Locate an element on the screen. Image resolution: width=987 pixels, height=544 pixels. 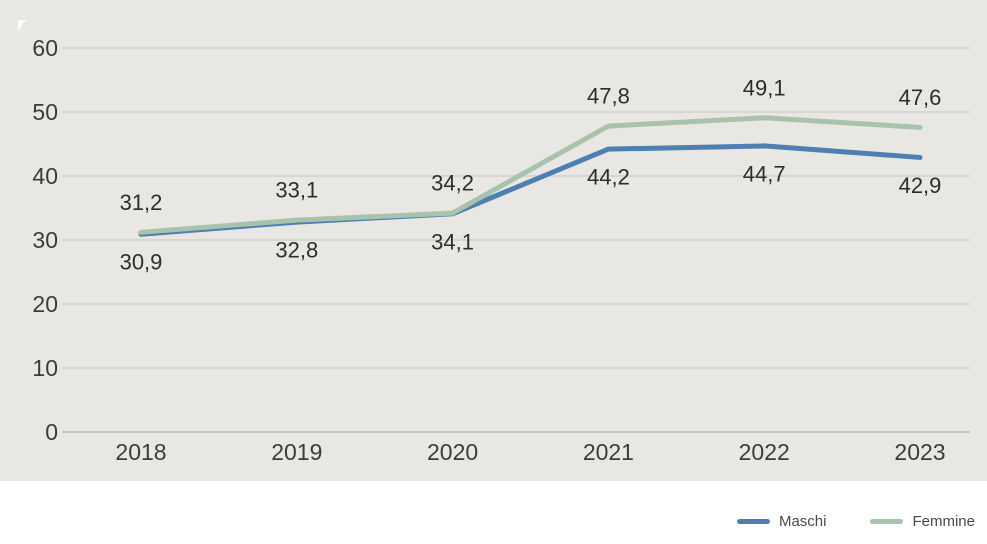
data-label-femmine: 49,1 is located at coordinates (764, 87).